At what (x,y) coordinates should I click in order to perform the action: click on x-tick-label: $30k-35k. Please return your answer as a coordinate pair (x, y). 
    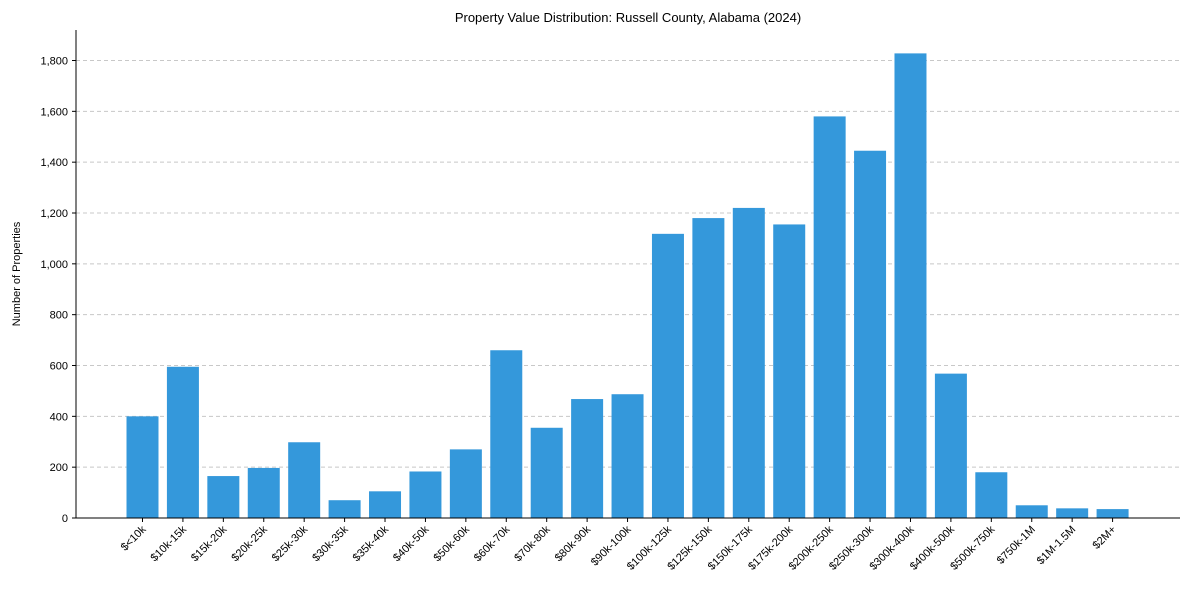
    Looking at the image, I should click on (330, 543).